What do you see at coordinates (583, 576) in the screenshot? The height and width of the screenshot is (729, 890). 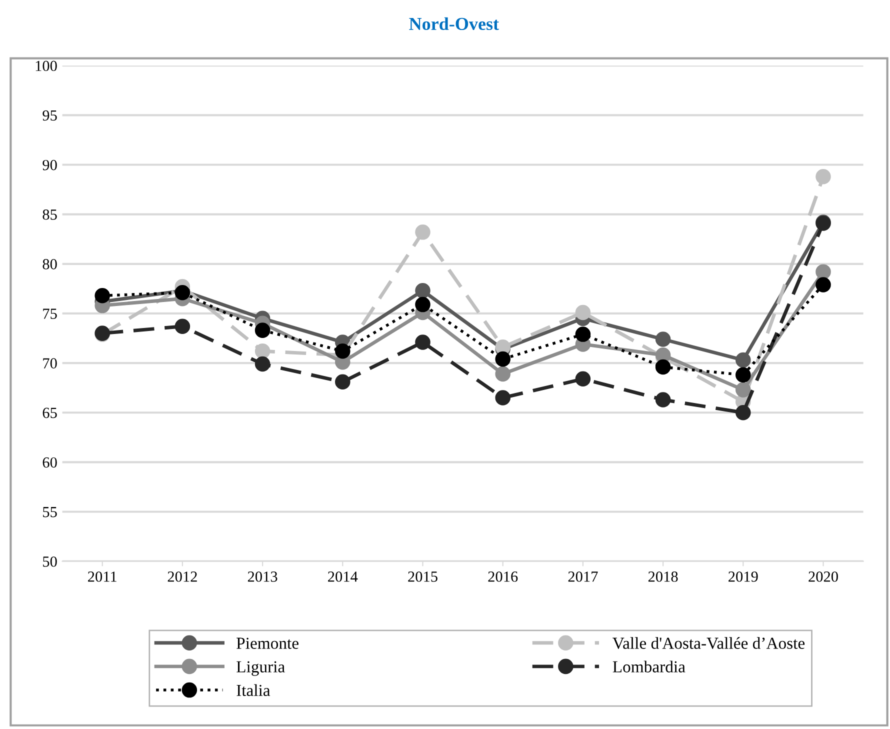 I see `x-tick-label: 2017` at bounding box center [583, 576].